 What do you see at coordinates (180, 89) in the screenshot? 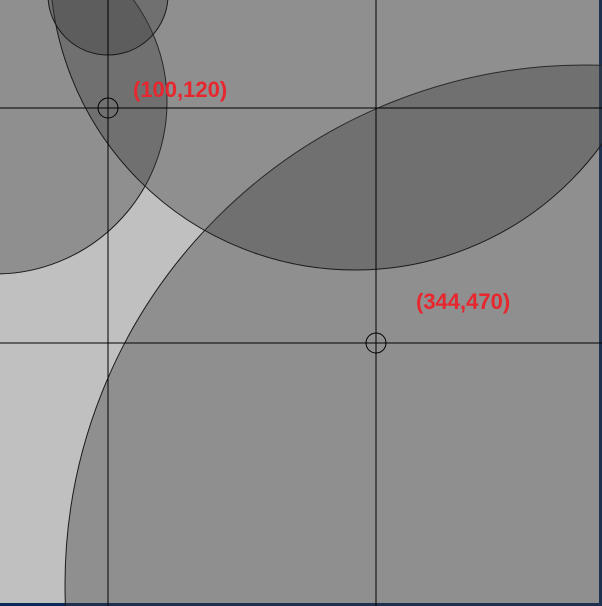
I see `point-label-p1: (100,120)` at bounding box center [180, 89].